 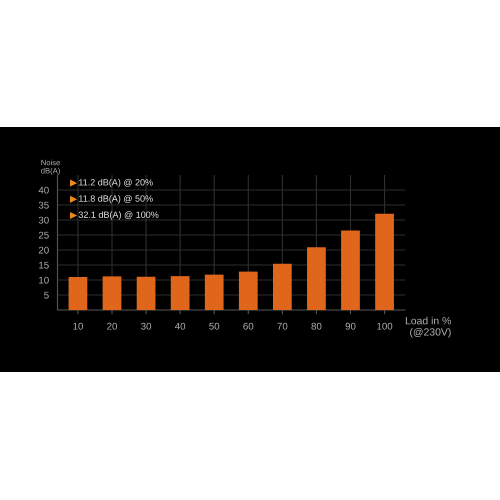 What do you see at coordinates (78, 326) in the screenshot?
I see `x-tick-label: 10` at bounding box center [78, 326].